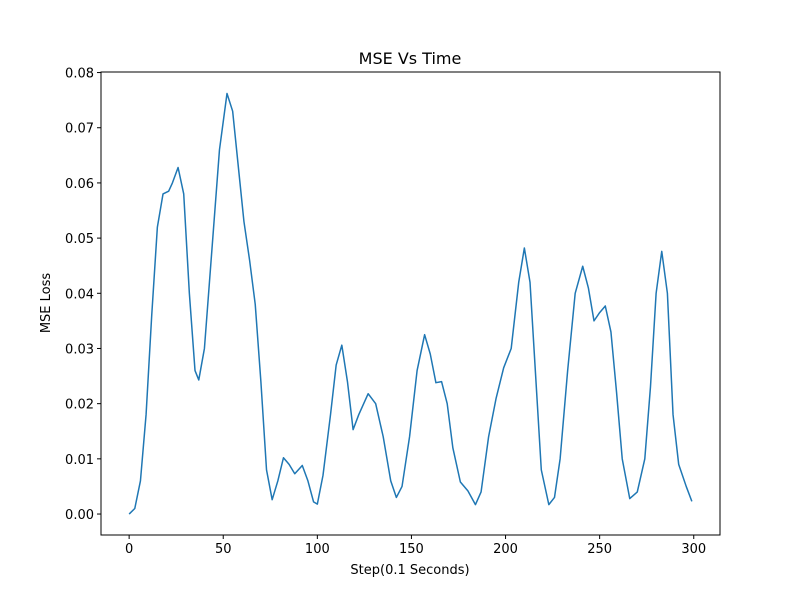  Describe the element at coordinates (223, 549) in the screenshot. I see `x-tick-label: 50` at that location.